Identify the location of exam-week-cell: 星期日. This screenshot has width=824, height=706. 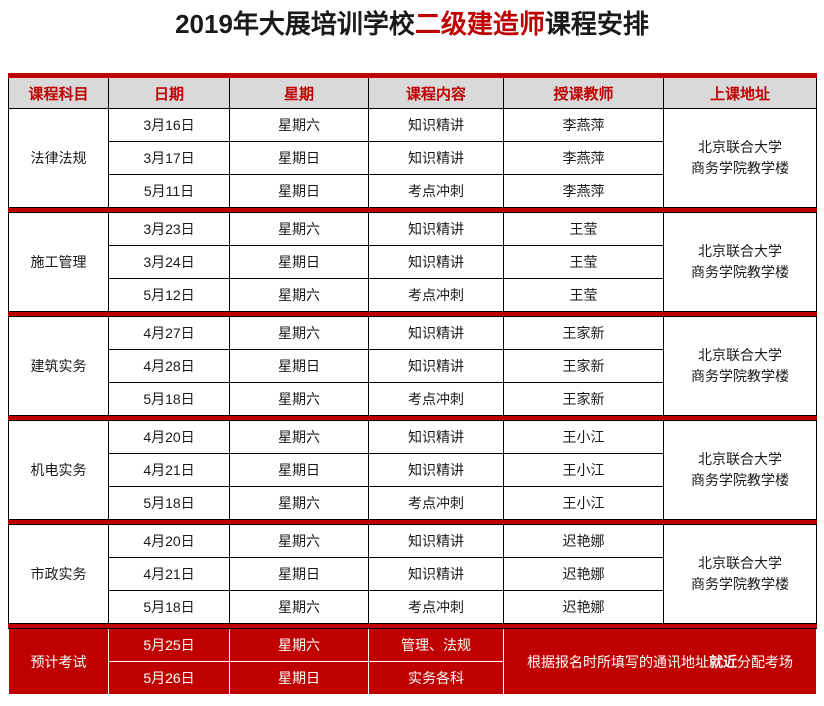
(299, 678).